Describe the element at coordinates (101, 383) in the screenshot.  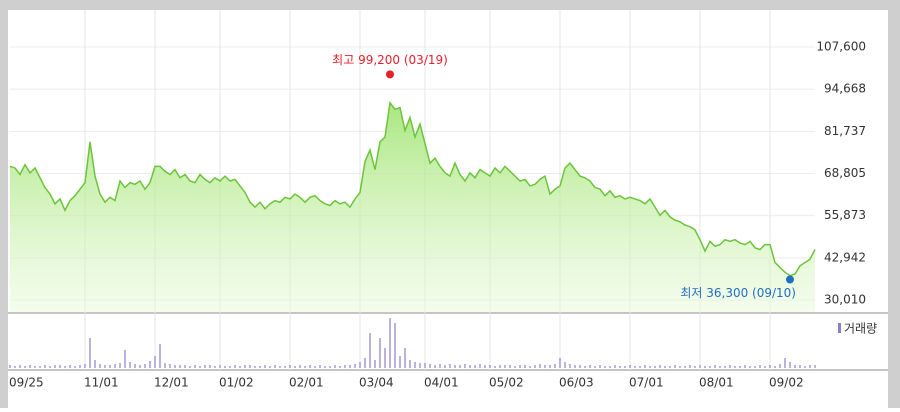
I see `x-tick-label: 11/01` at that location.